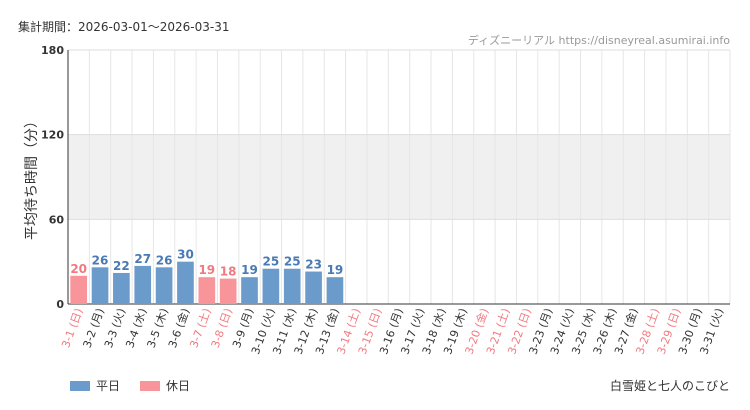 This screenshot has width=750, height=410. Describe the element at coordinates (150, 386) in the screenshot. I see `legend-swatch-holiday` at that location.